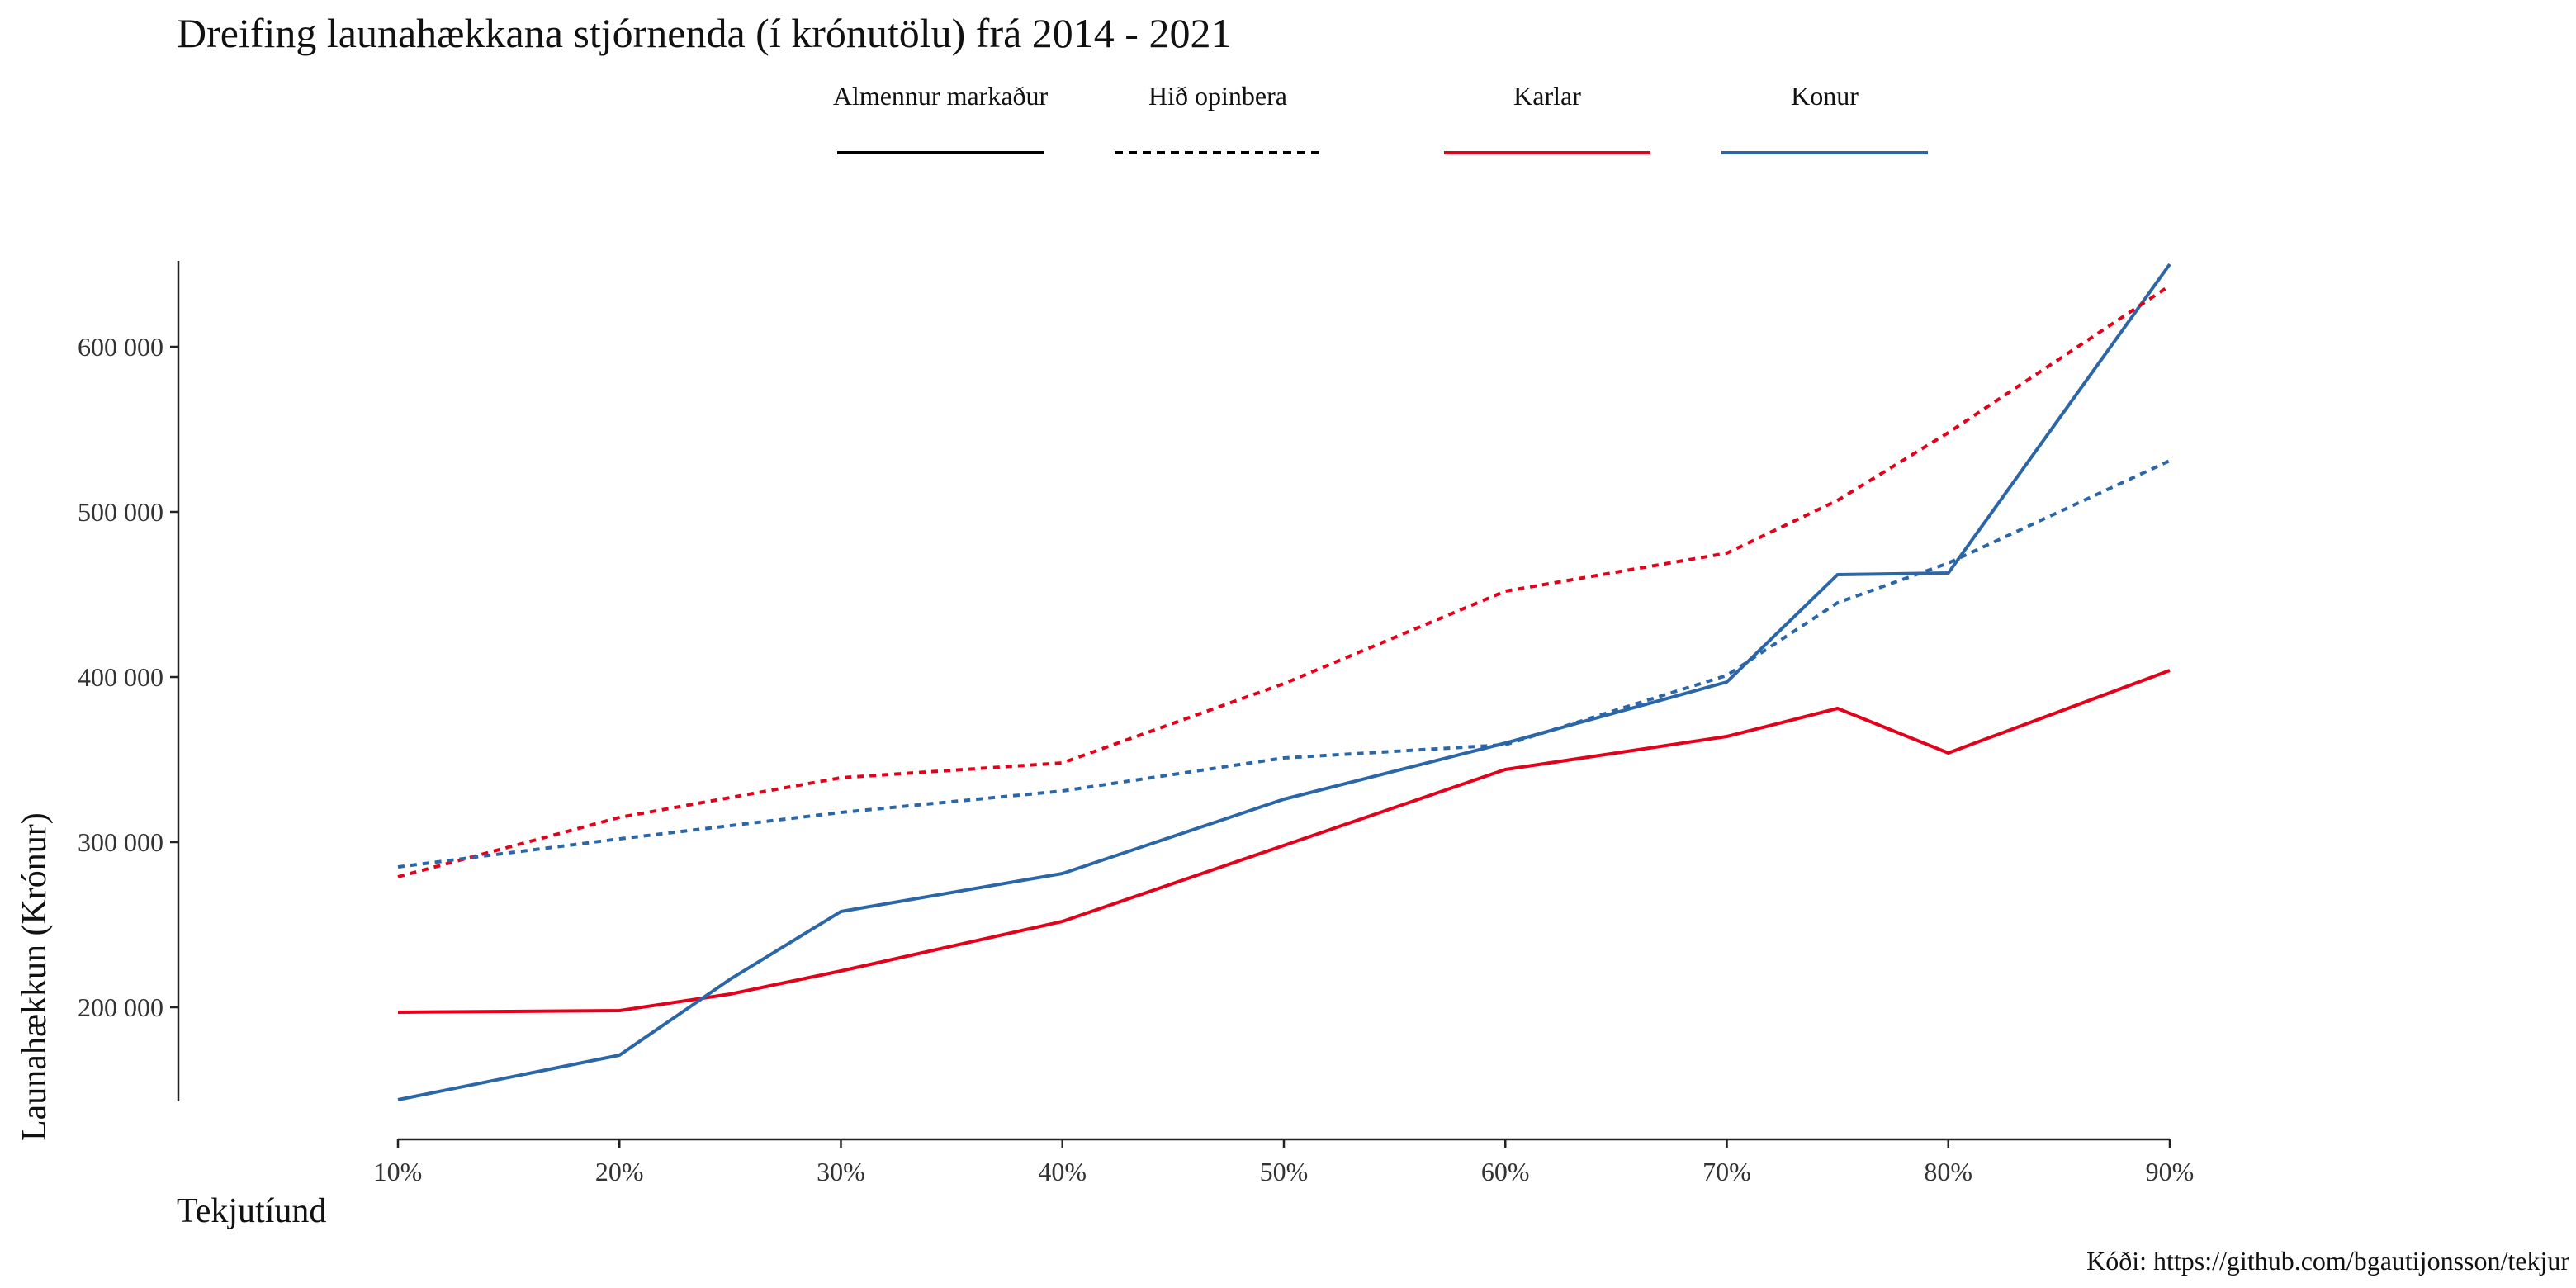 Image resolution: width=2576 pixels, height=1288 pixels. Describe the element at coordinates (1726, 1171) in the screenshot. I see `x-tick-label-70: 70%` at that location.